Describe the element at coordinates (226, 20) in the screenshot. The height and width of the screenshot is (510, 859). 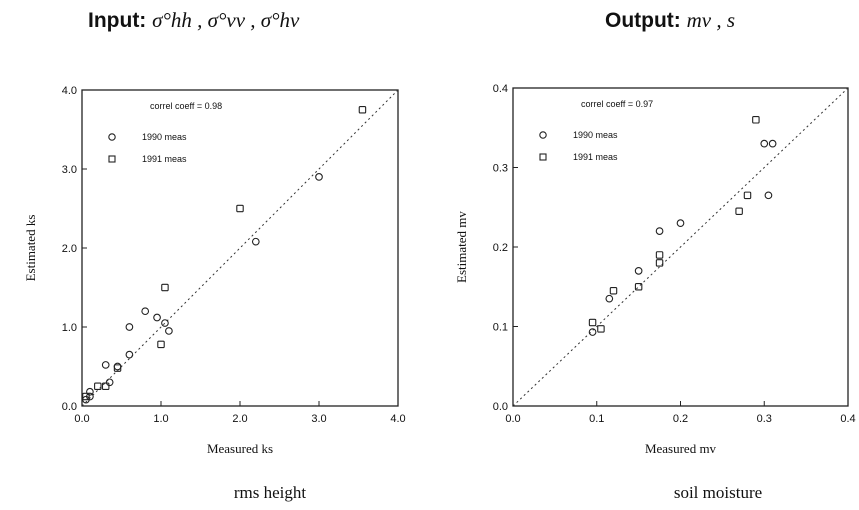
I see `left-heading-symbols: σ°hh , σ°vv , σ°hv` at that location.